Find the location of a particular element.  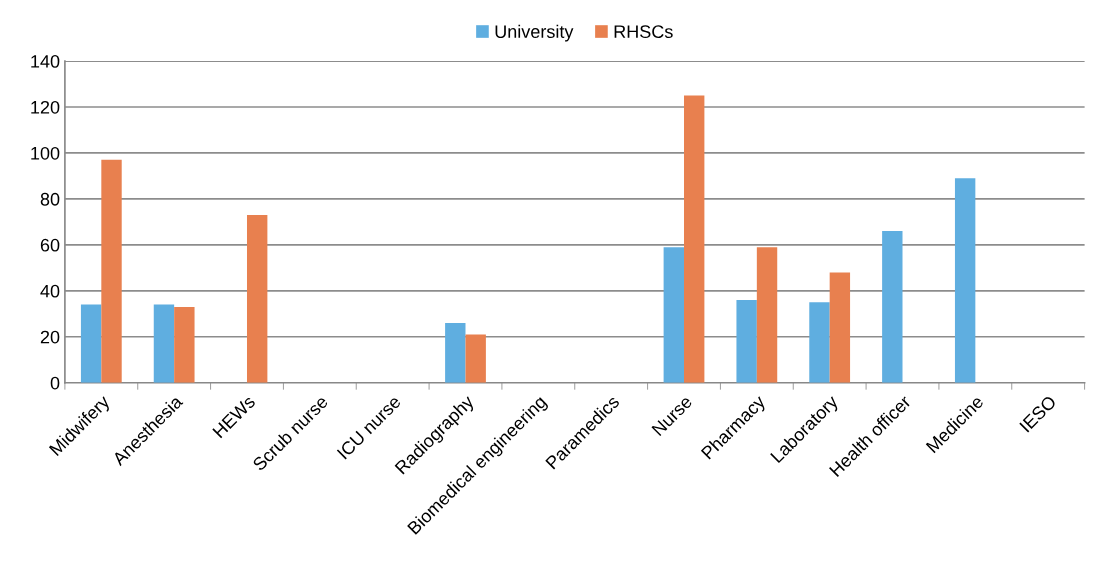

legend-label: RHSCs is located at coordinates (643, 32).